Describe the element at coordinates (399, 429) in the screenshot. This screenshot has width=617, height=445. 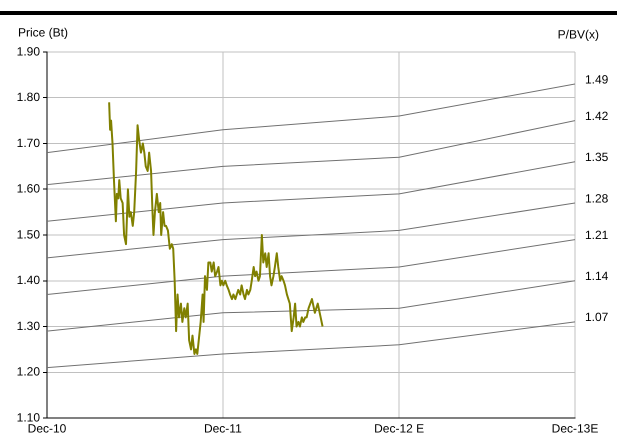
I see `x-tick-label: Dec-12 E` at that location.